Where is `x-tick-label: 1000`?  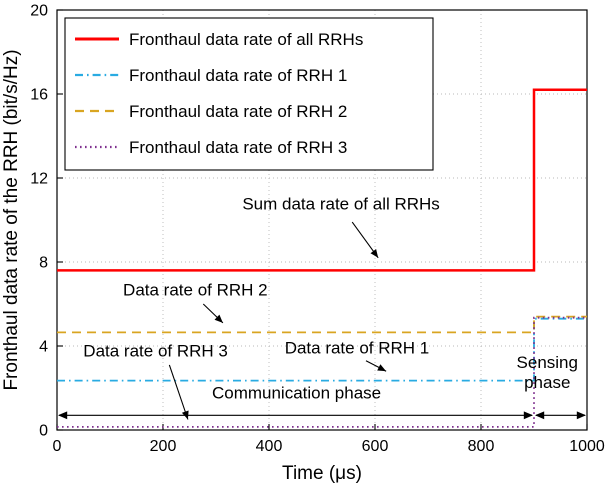
x-tick-label: 1000 is located at coordinates (587, 446).